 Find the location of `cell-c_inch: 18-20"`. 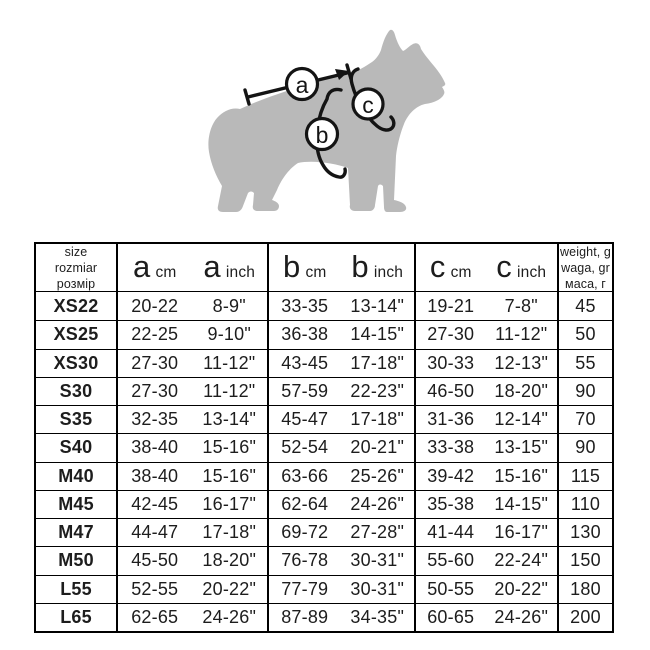

cell-c_inch: 18-20" is located at coordinates (521, 390).